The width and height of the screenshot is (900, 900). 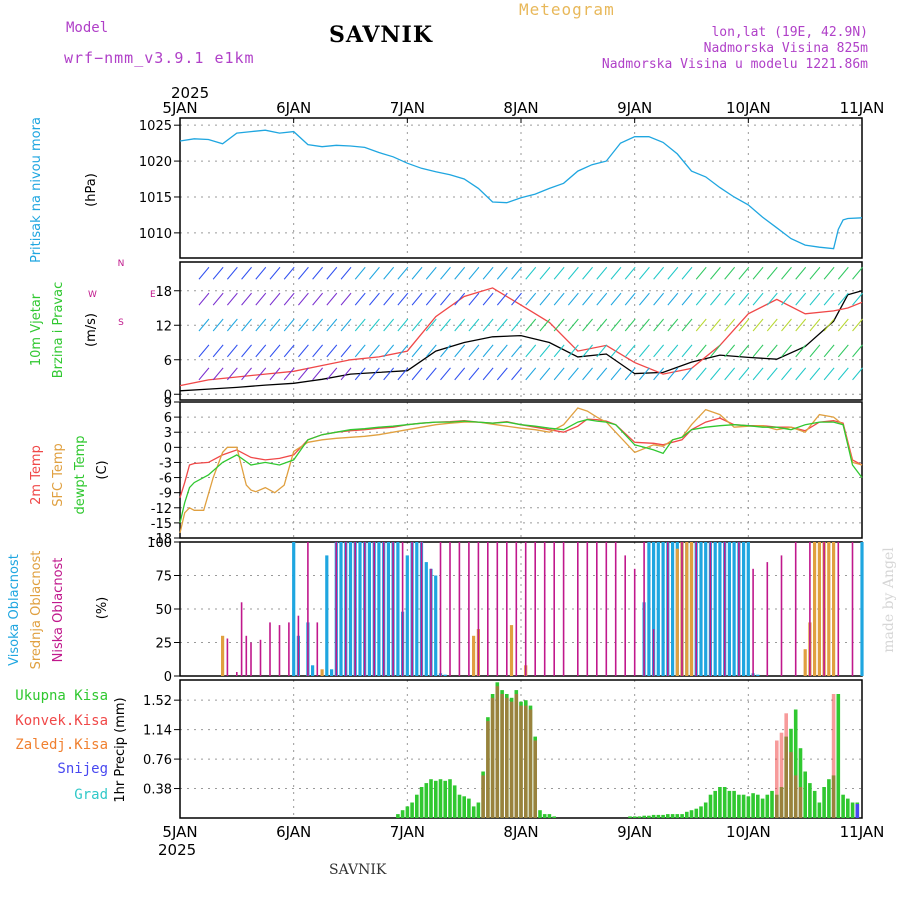 I want to click on temp-2m-label: 2m Temp, so click(x=36, y=475).